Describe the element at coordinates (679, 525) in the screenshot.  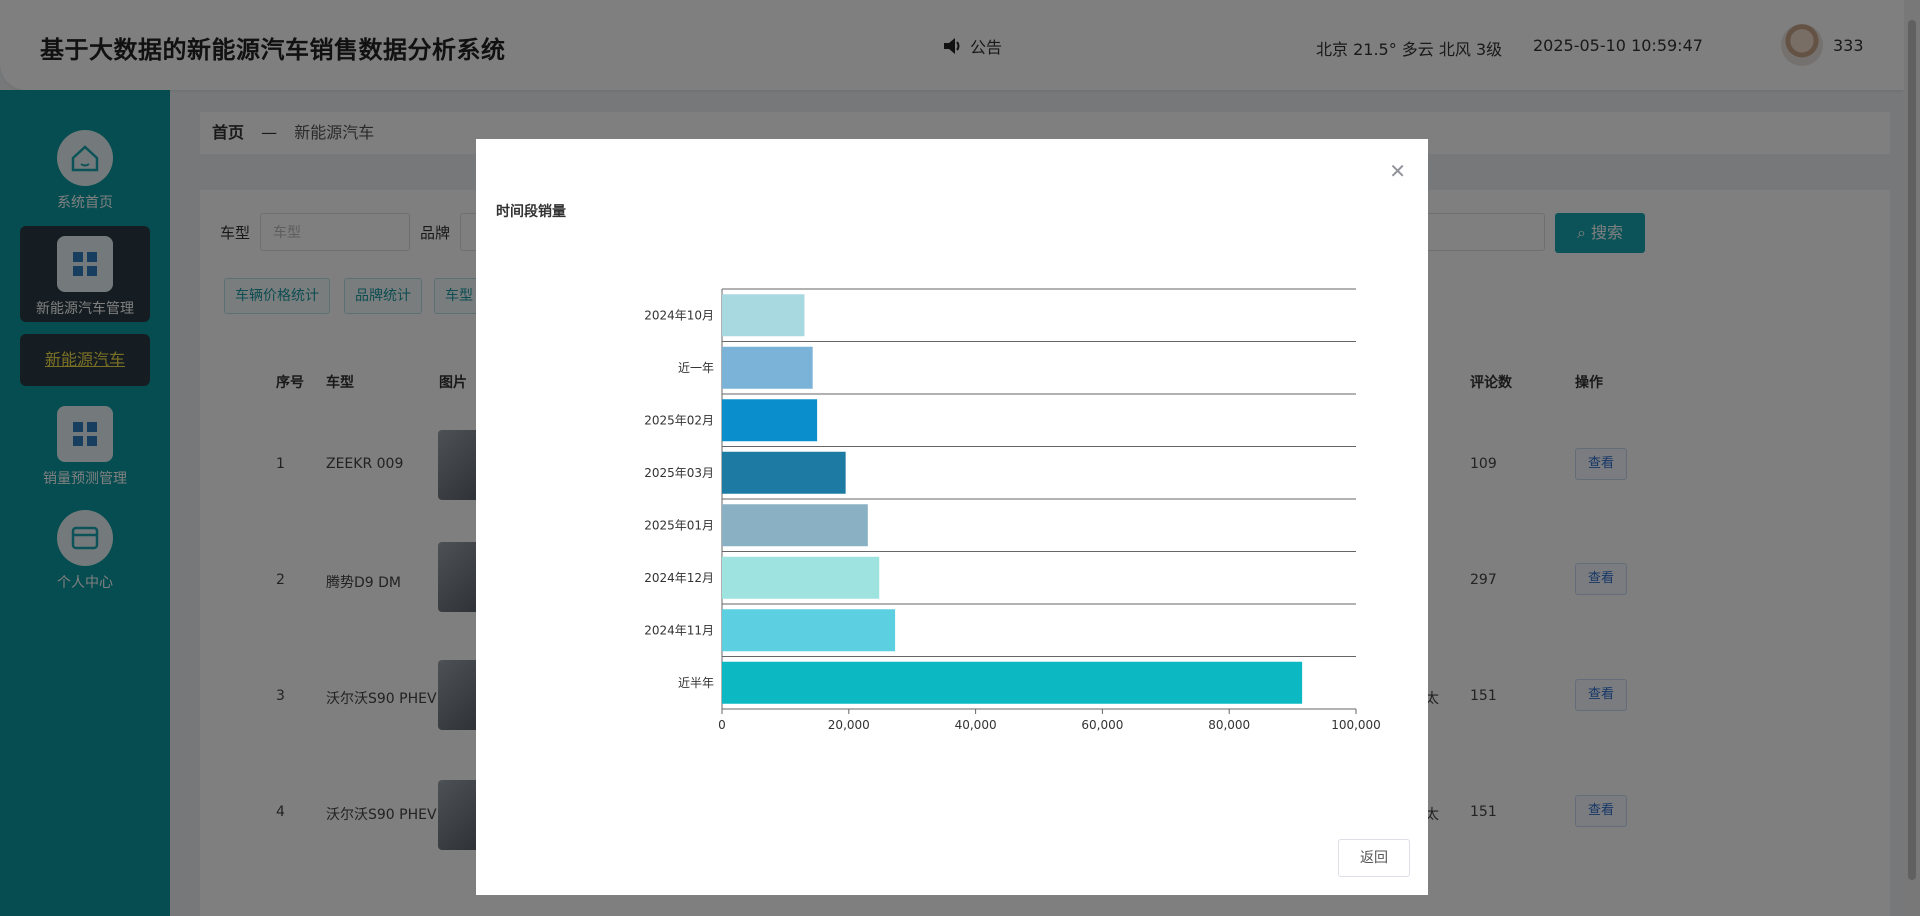
I see `category-label: 2025年01月` at that location.